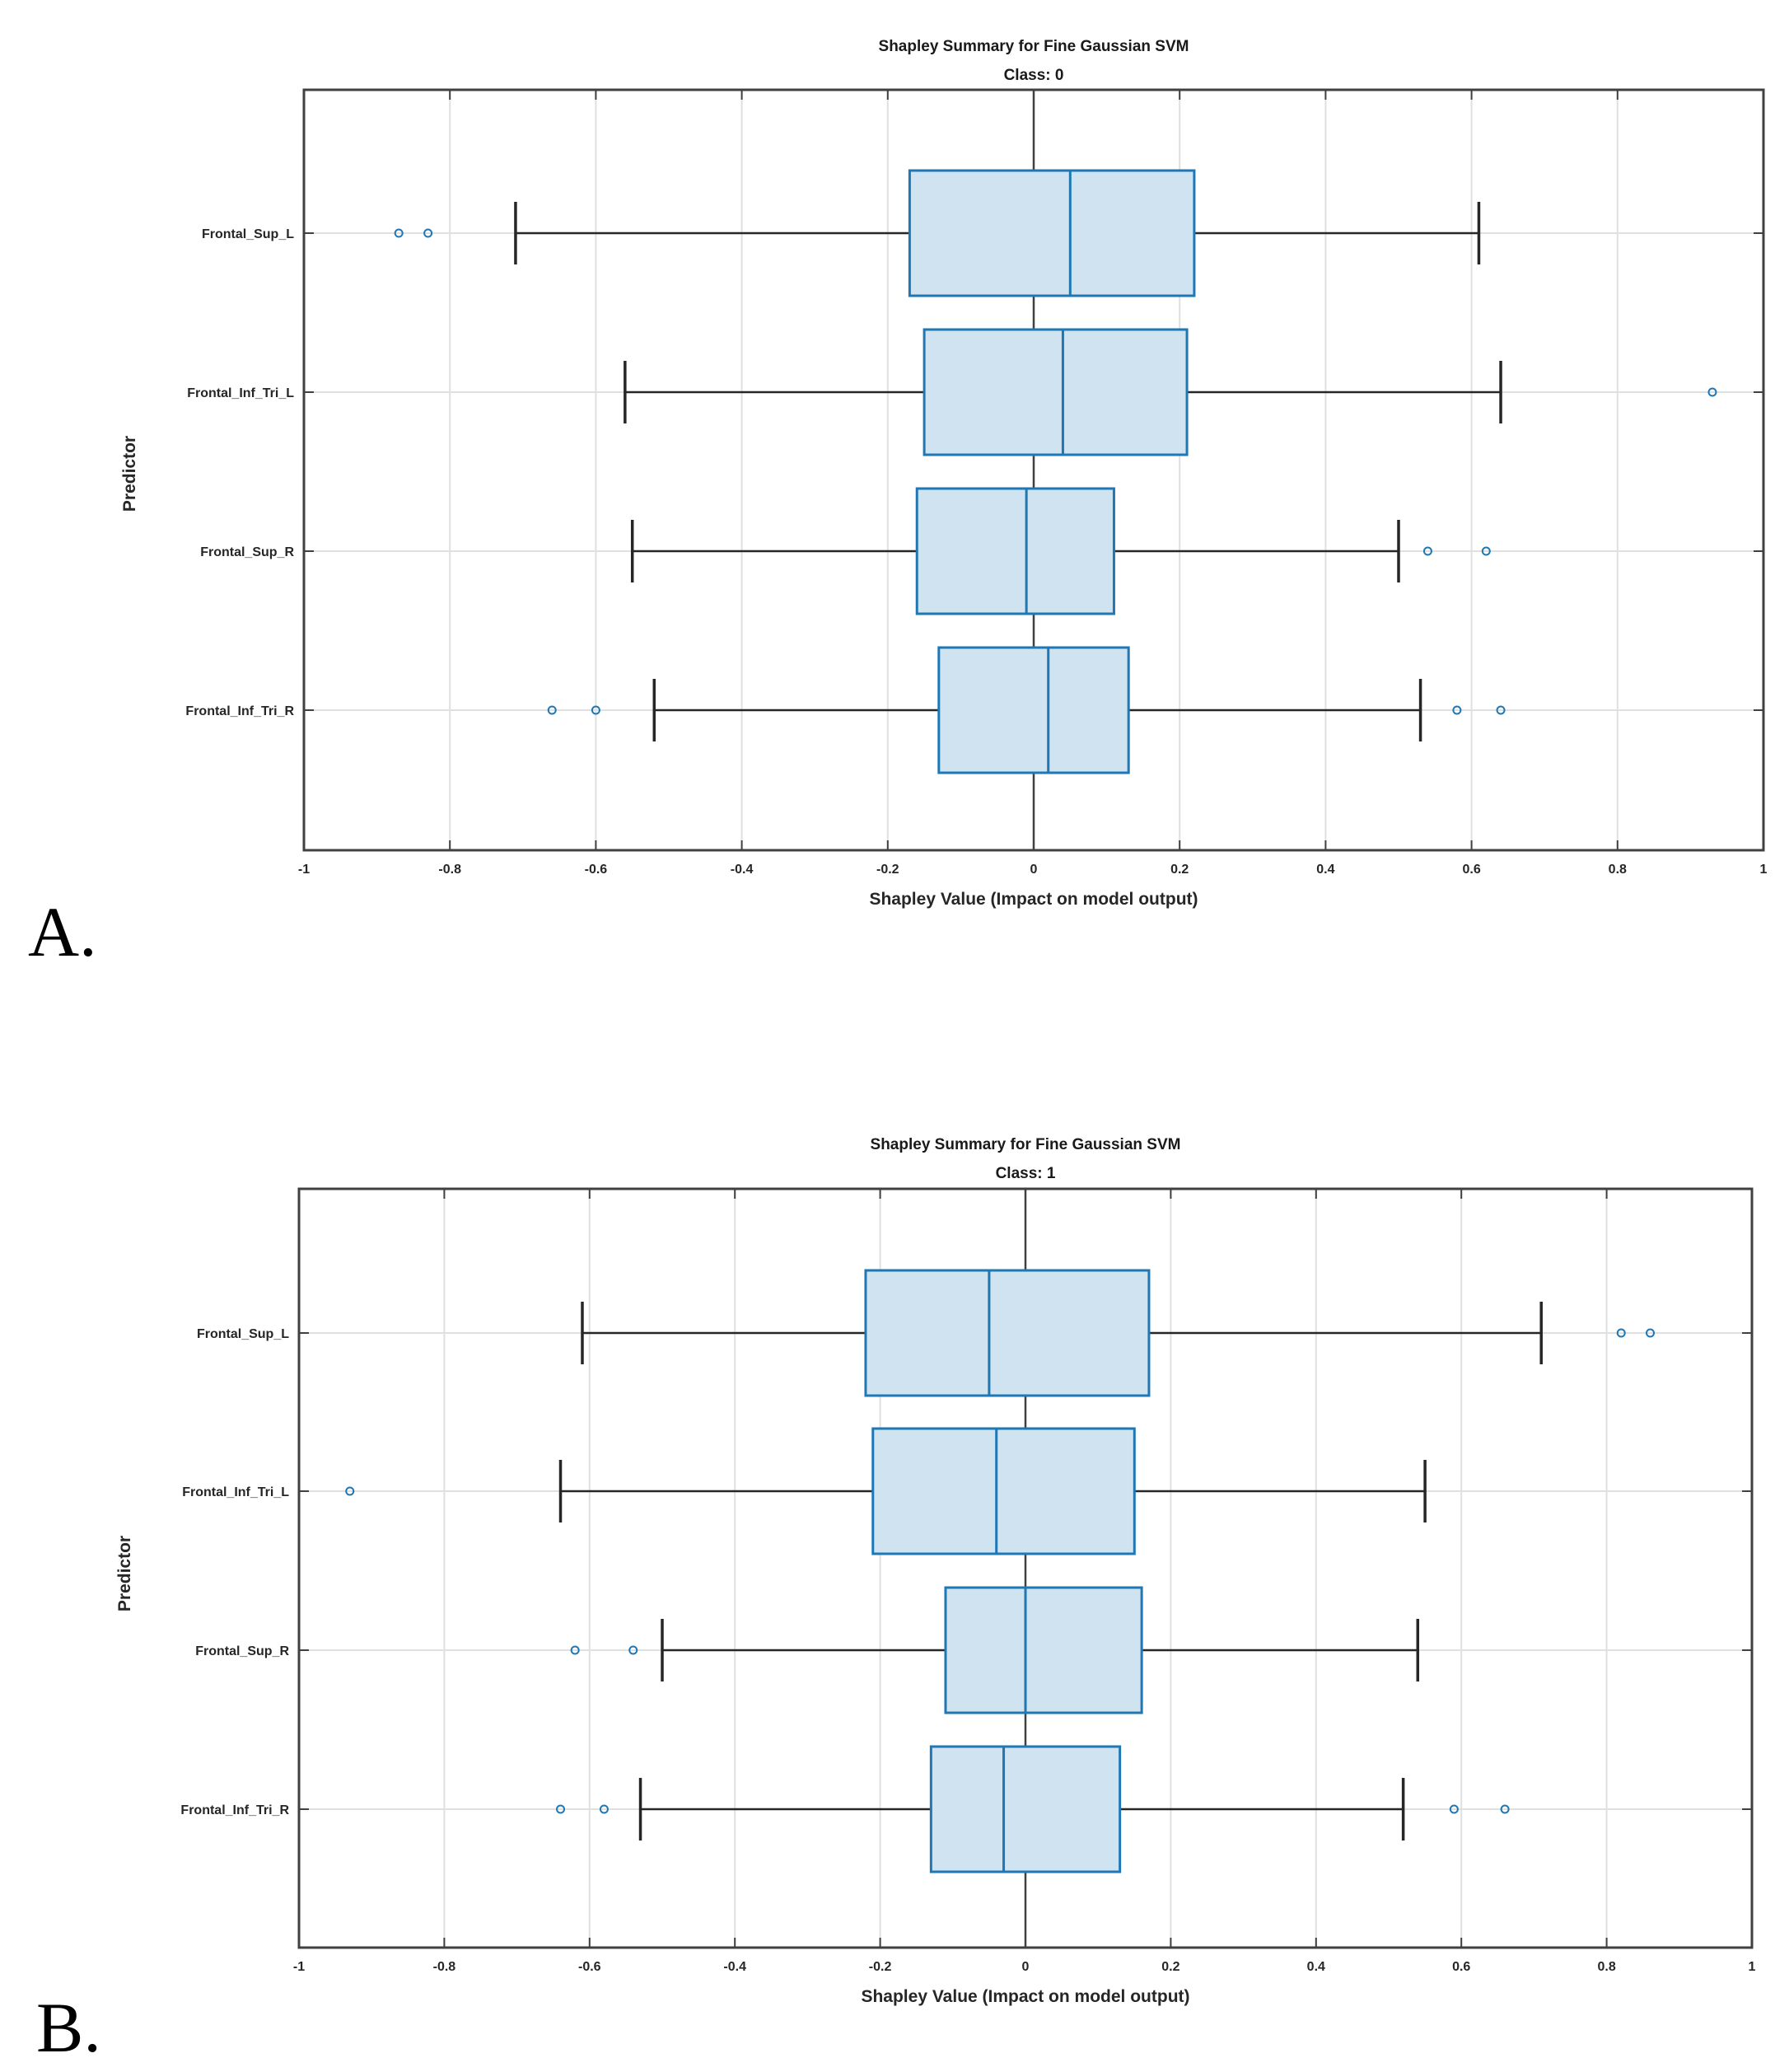 Image resolution: width=1775 pixels, height=2072 pixels. What do you see at coordinates (1034, 75) in the screenshot?
I see `chart-subtitle: Class: 0` at bounding box center [1034, 75].